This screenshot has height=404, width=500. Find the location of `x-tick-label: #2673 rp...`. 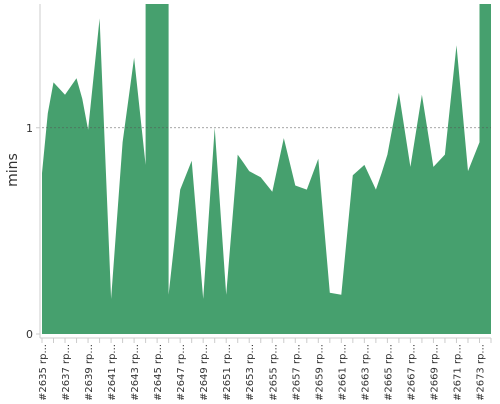

x-tick-label: #2673 rp... is located at coordinates (481, 372).